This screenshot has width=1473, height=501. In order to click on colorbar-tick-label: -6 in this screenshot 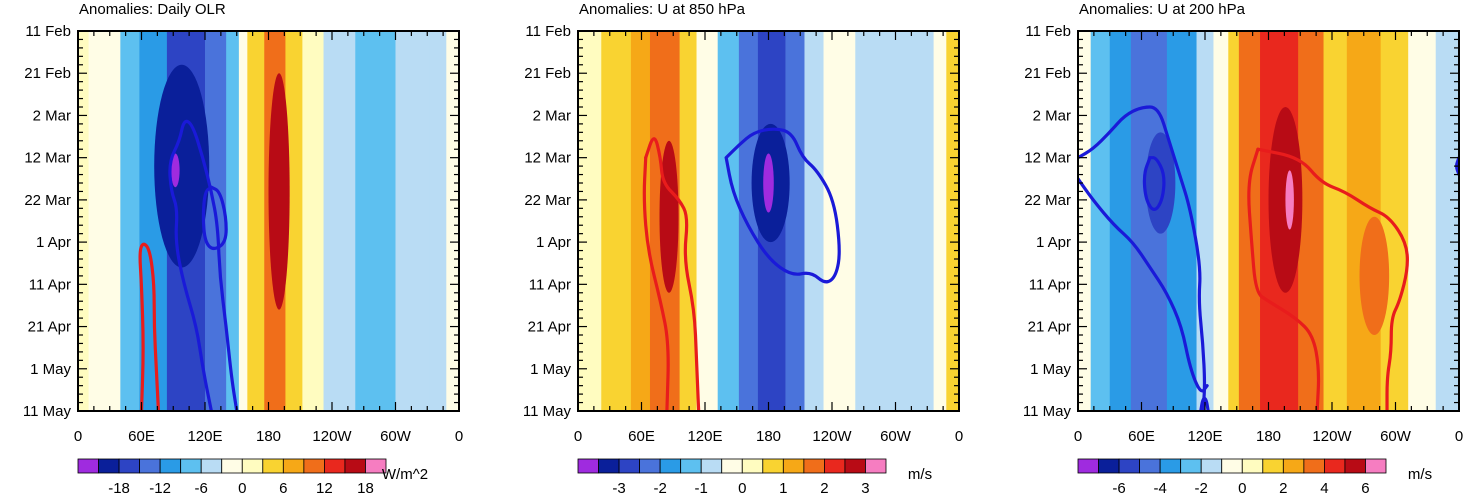, I will do `click(201, 488)`.